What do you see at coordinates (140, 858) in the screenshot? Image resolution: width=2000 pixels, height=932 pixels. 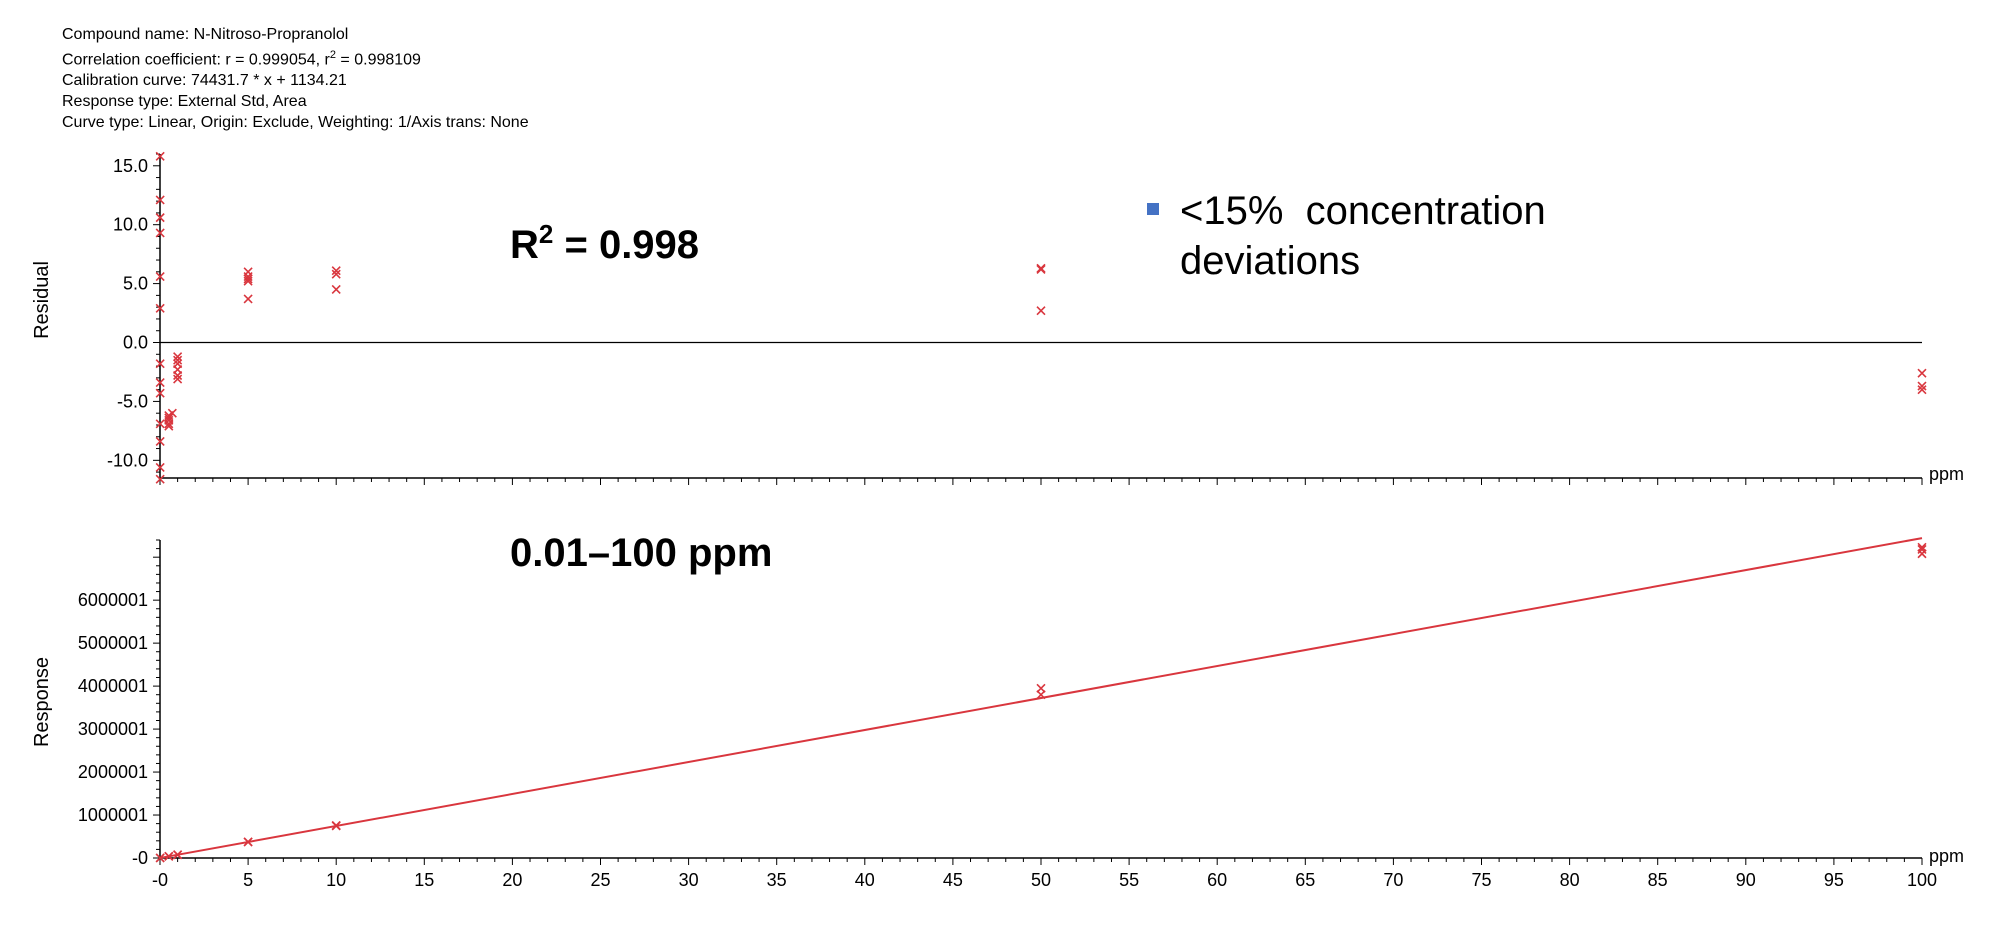 I see `response-y-tick-label: -0` at bounding box center [140, 858].